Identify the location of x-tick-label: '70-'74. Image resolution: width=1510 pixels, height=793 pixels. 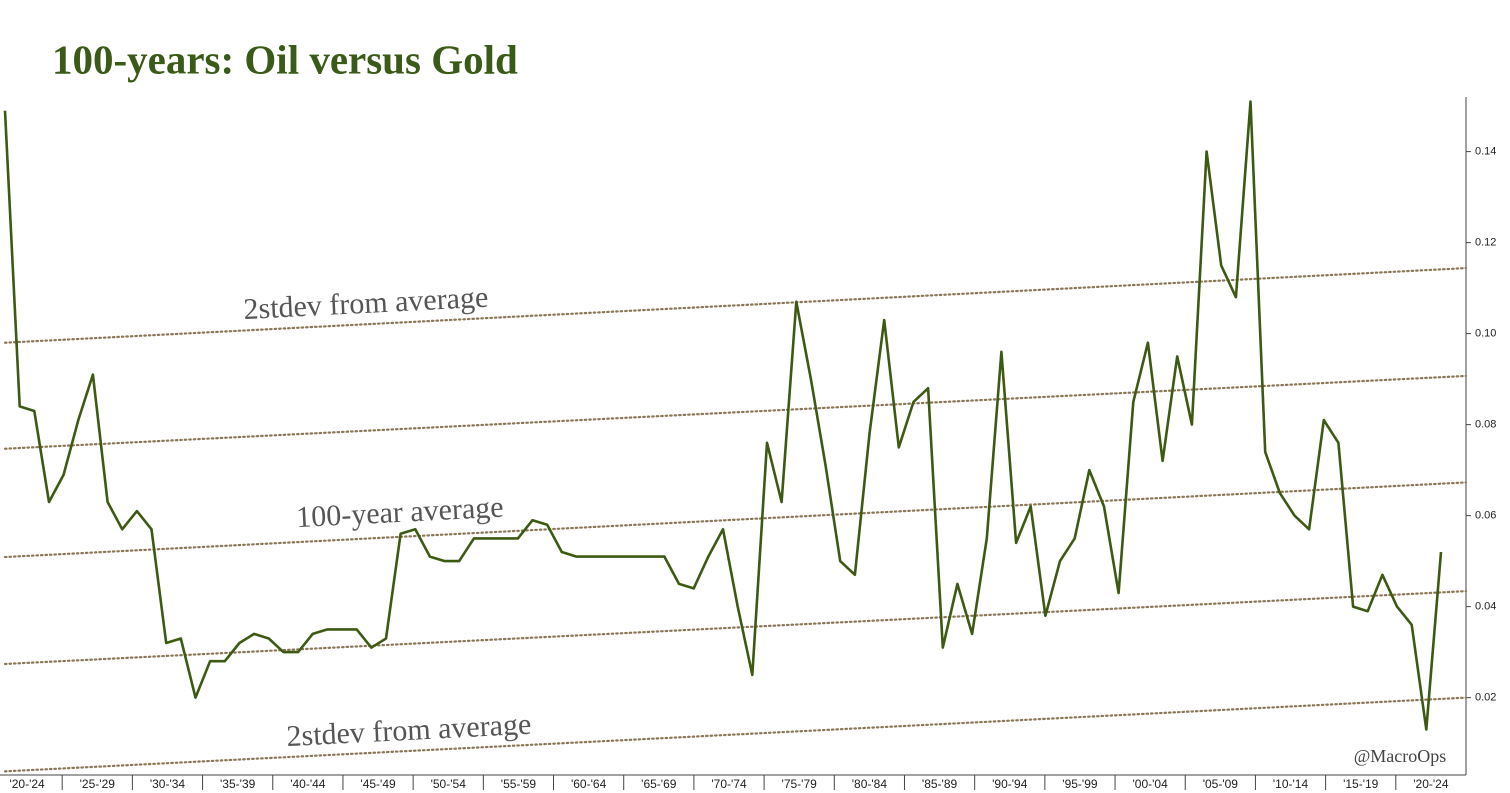
(729, 784).